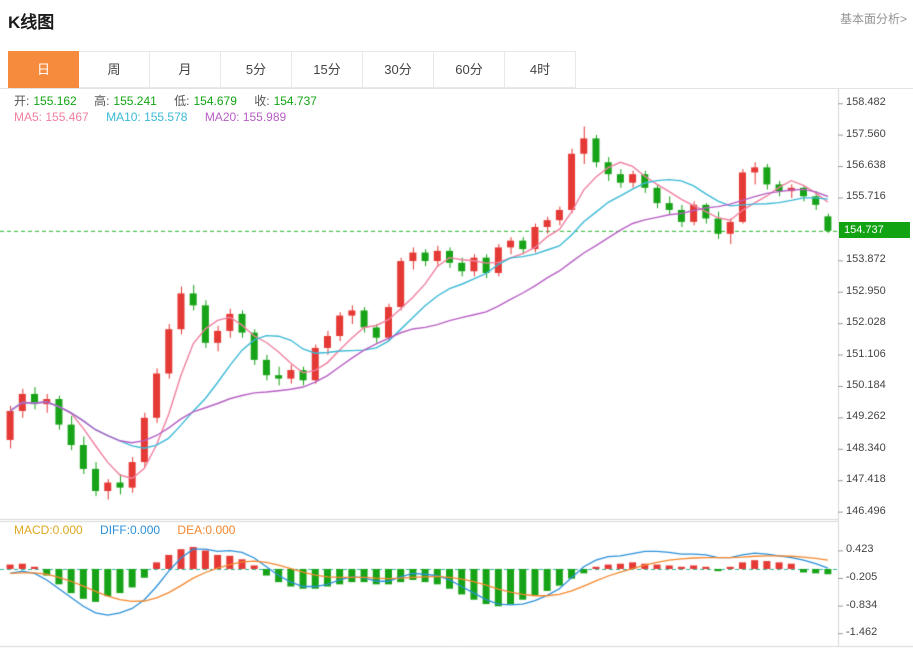 The image size is (913, 649). I want to click on low-label: 低:, so click(182, 101).